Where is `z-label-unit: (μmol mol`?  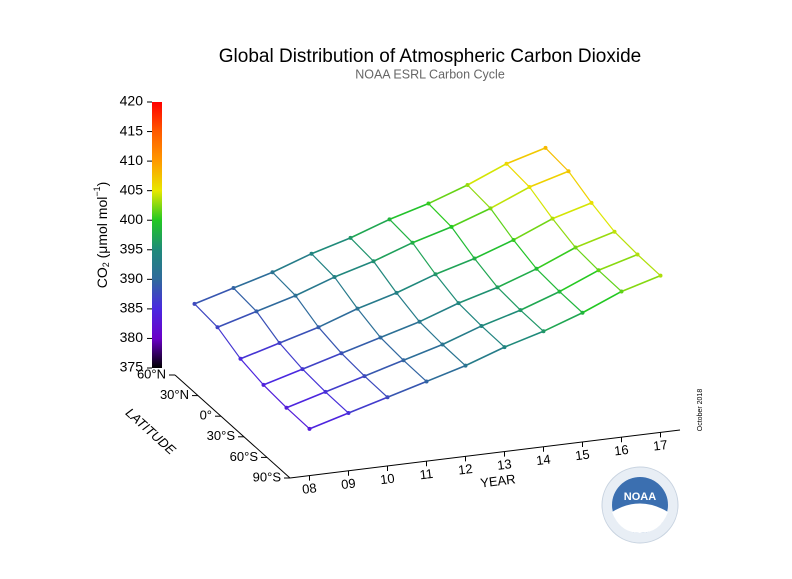 z-label-unit: (μmol mol is located at coordinates (102, 230).